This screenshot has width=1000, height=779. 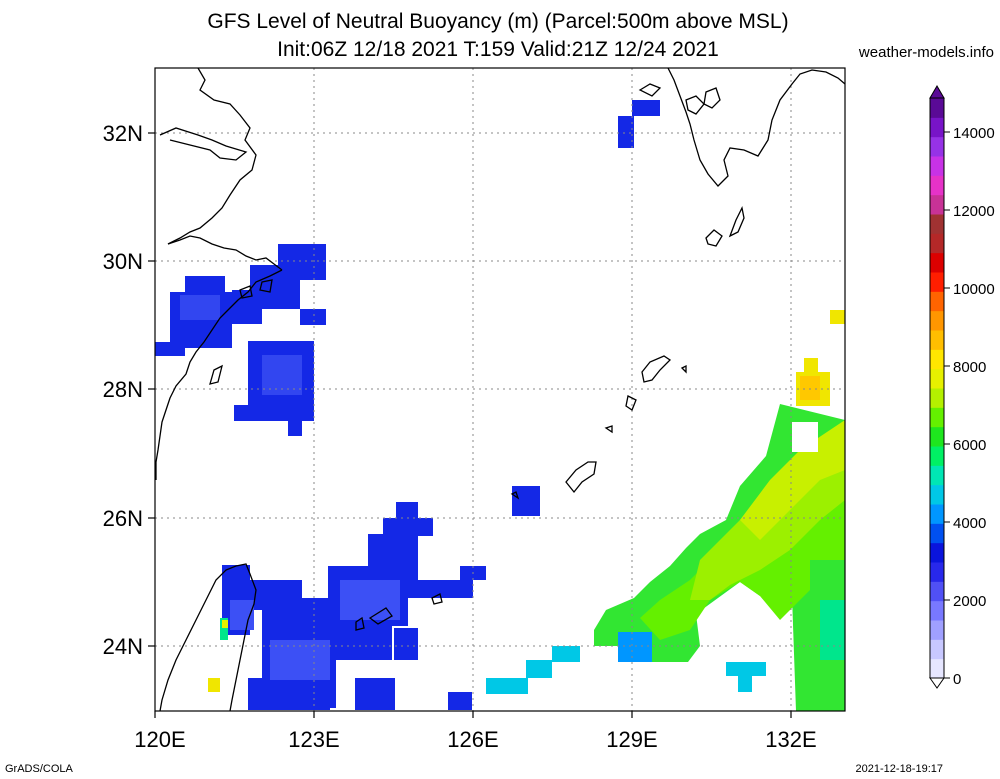 I want to click on colorbar-frame, so click(x=937, y=388).